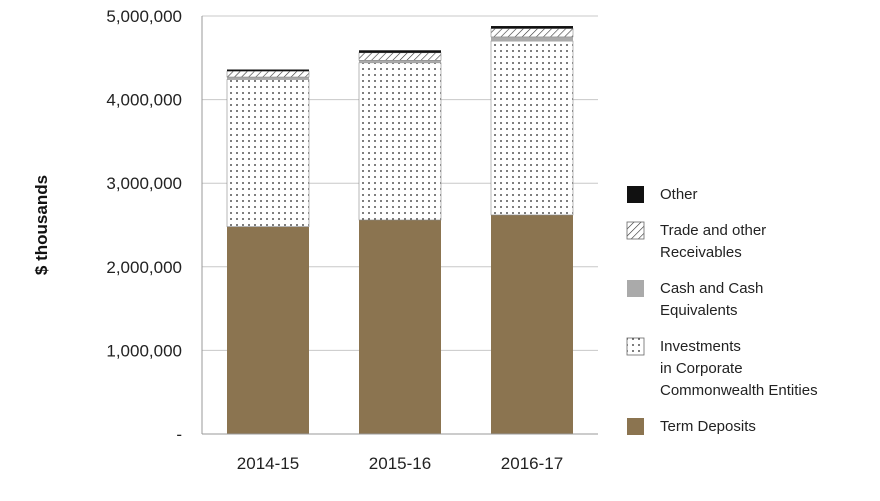 This screenshot has width=880, height=501. I want to click on legend-label-line: Receivables, so click(701, 252).